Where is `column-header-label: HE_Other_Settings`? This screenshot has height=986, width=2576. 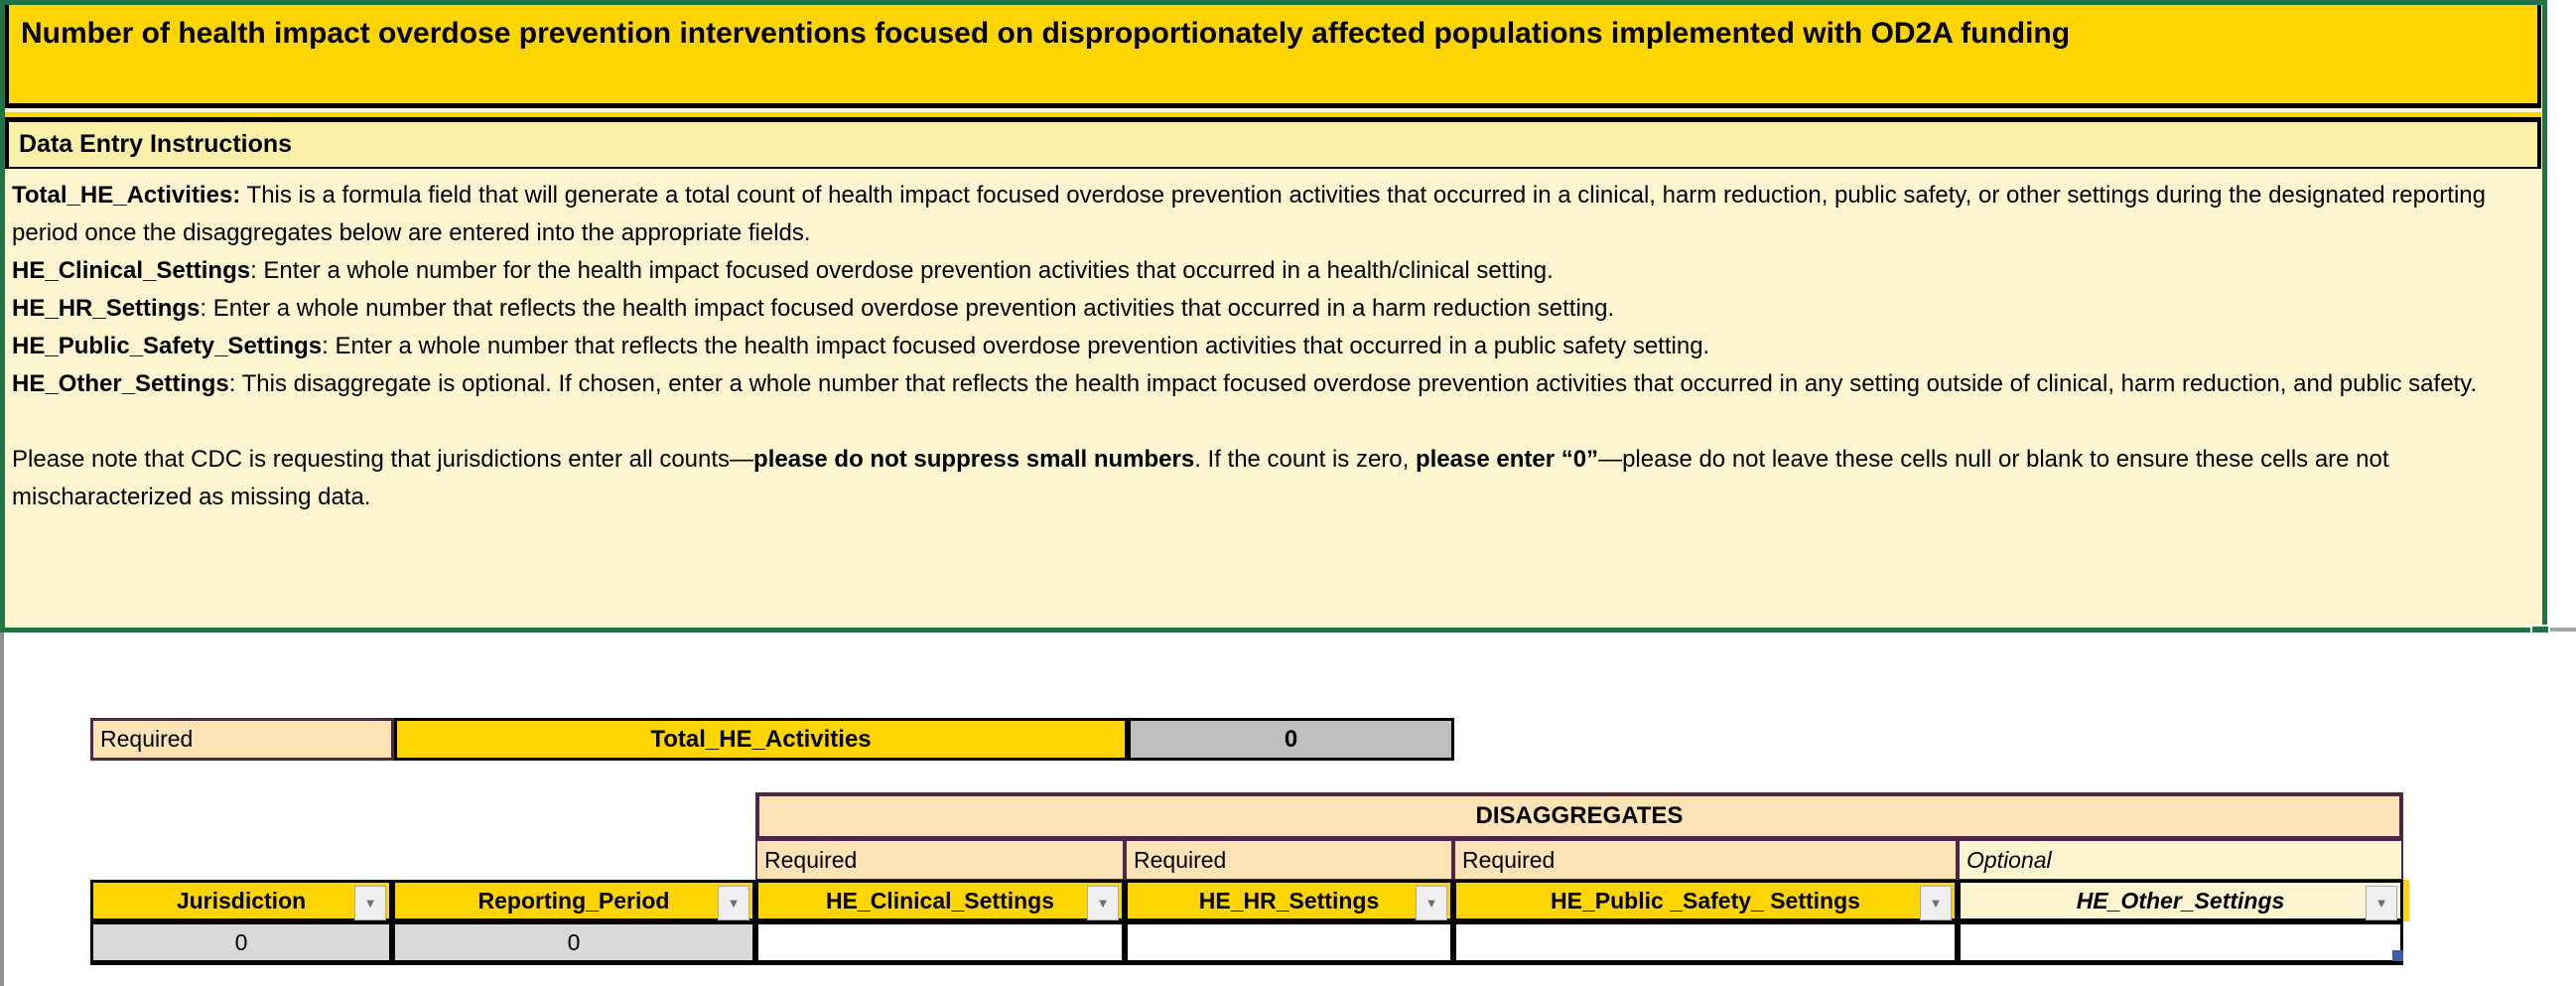 column-header-label: HE_Other_Settings is located at coordinates (2180, 901).